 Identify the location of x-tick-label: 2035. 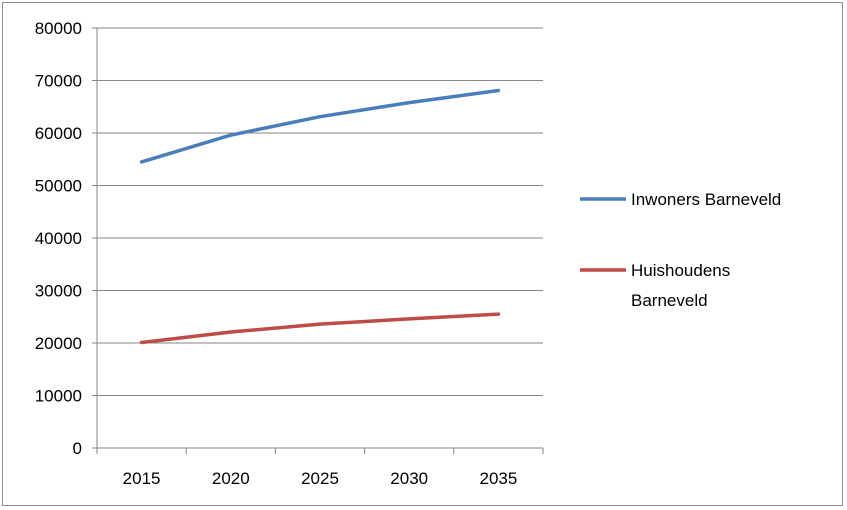
(498, 478).